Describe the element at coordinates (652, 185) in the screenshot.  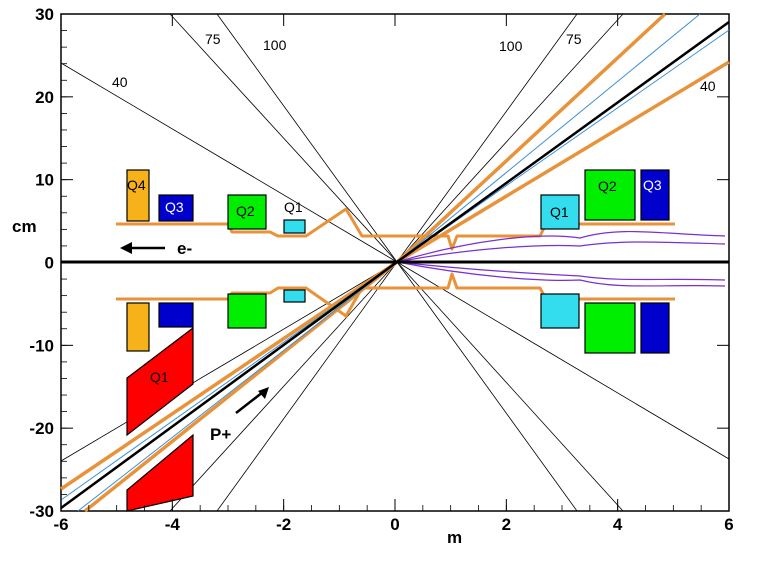
I see `magnet-label-q3-right: Q3` at that location.